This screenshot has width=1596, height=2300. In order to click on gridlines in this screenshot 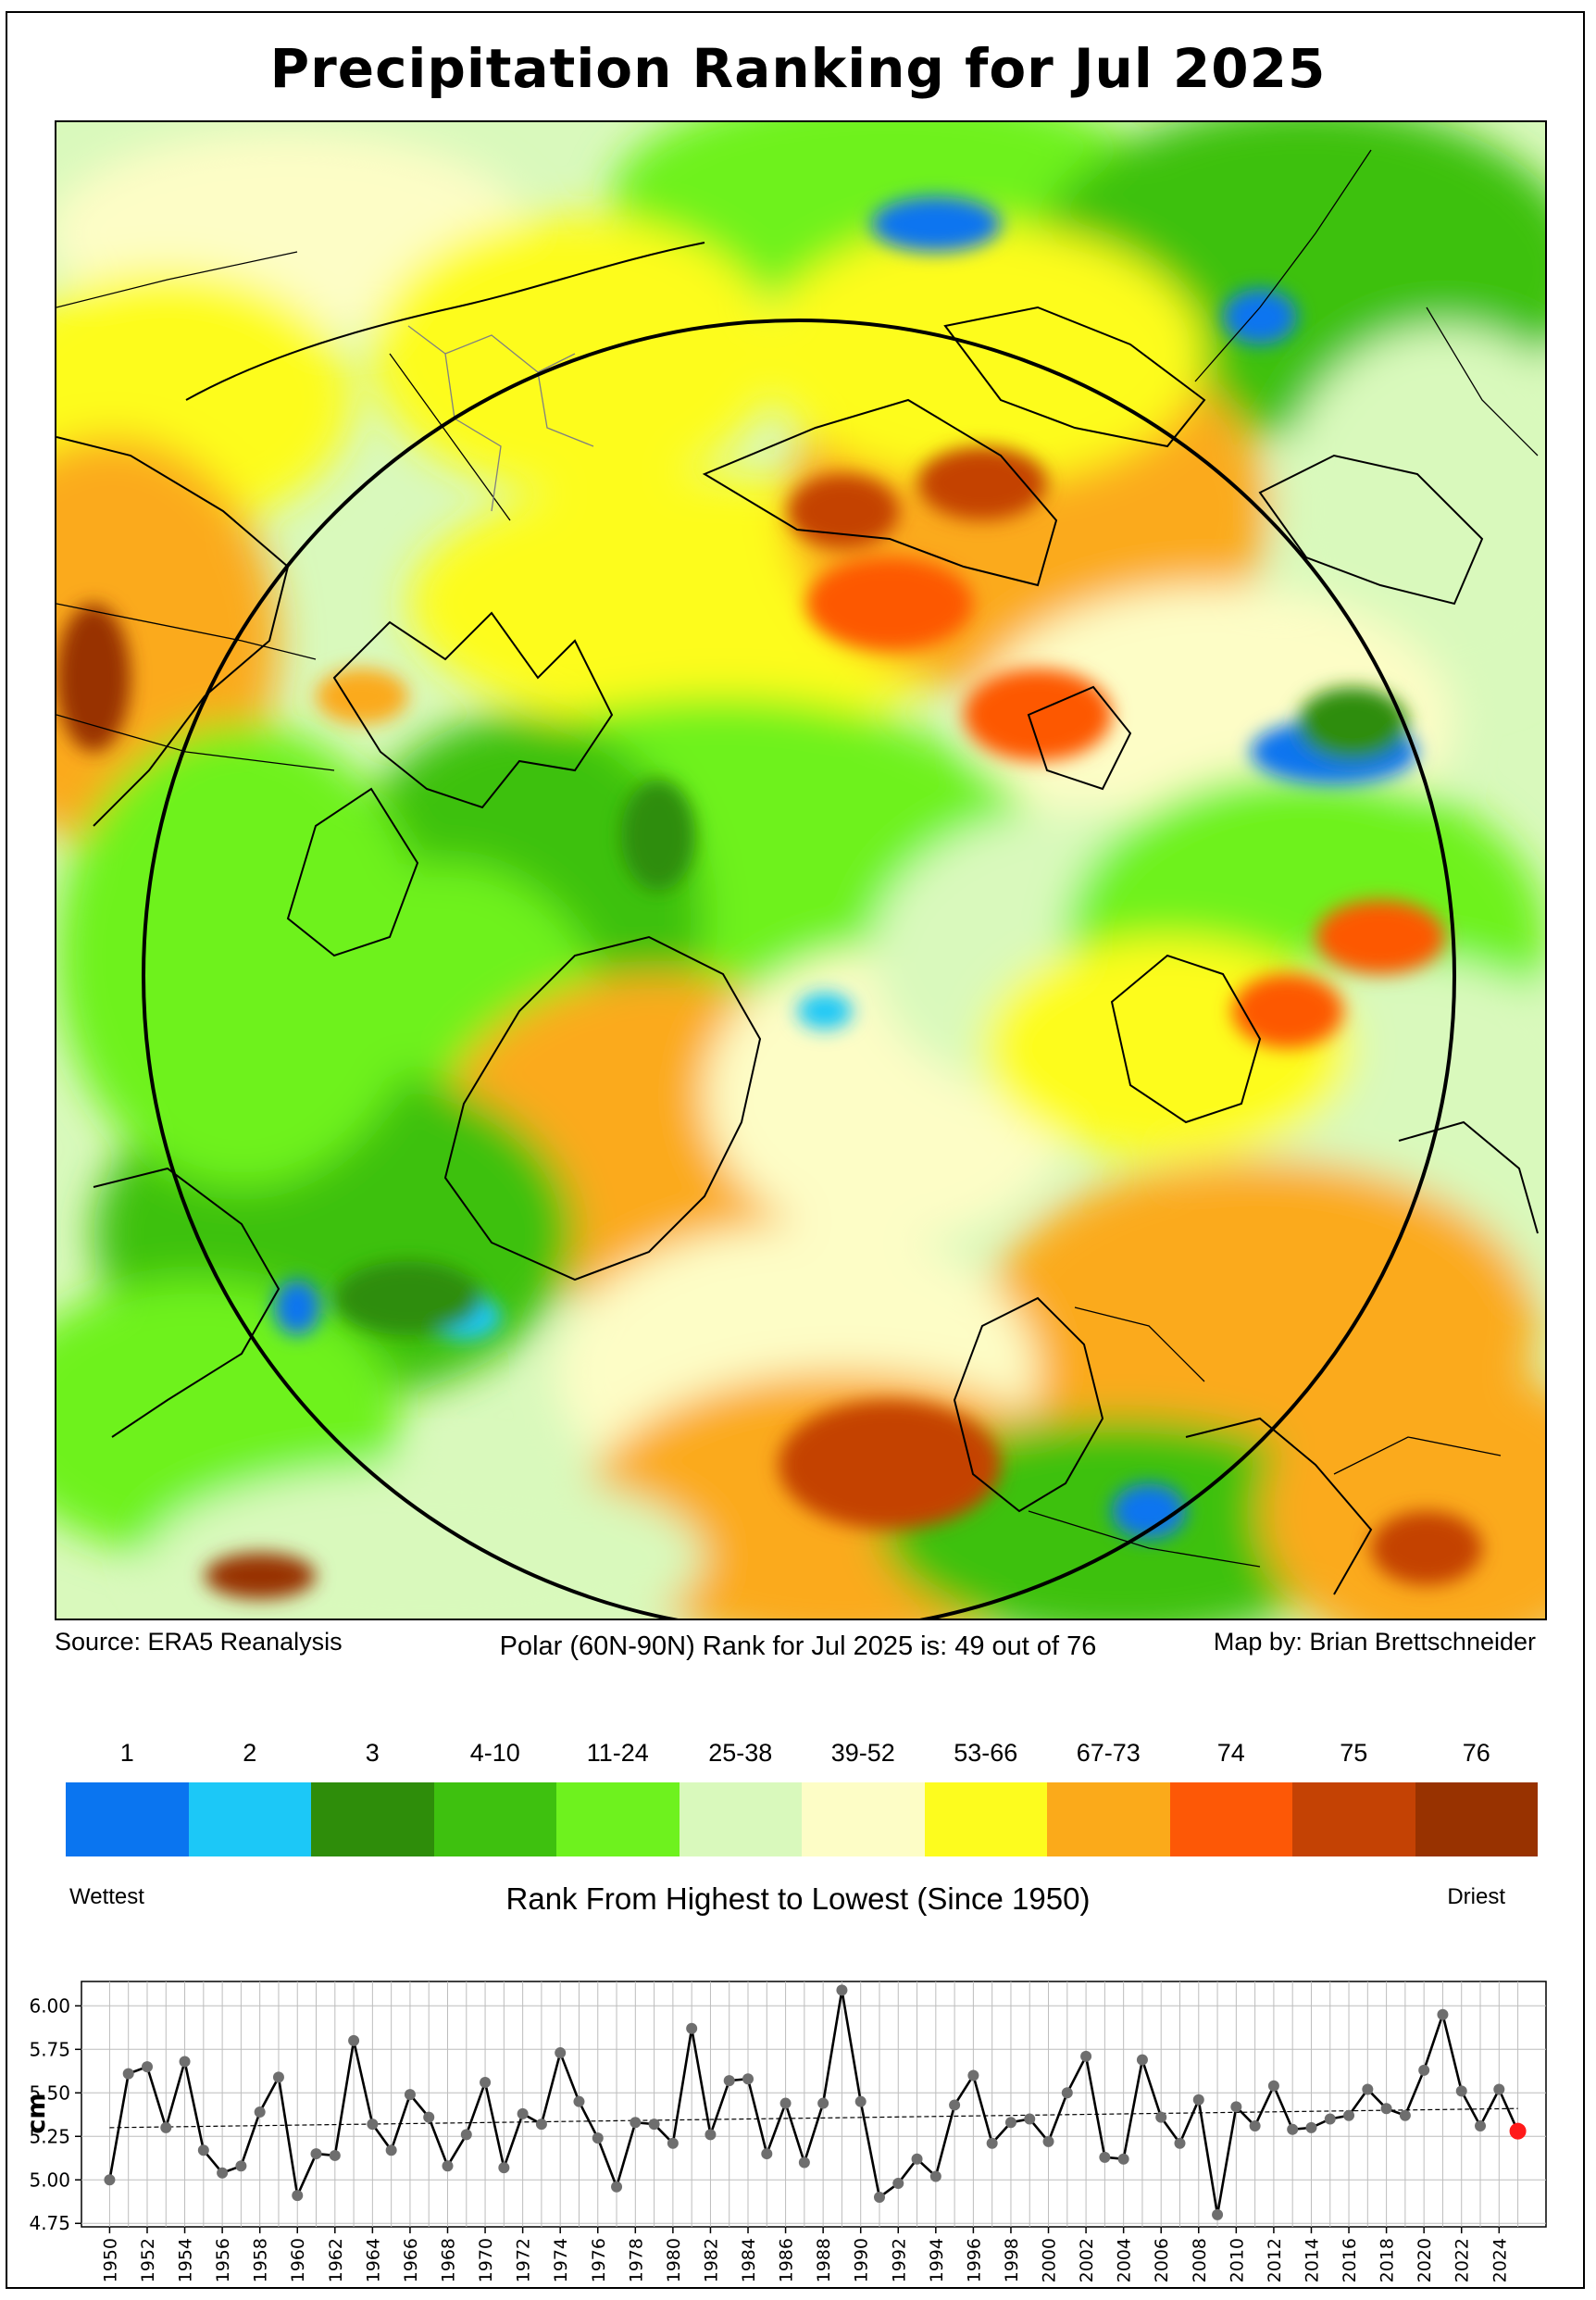, I will do `click(813, 2104)`.